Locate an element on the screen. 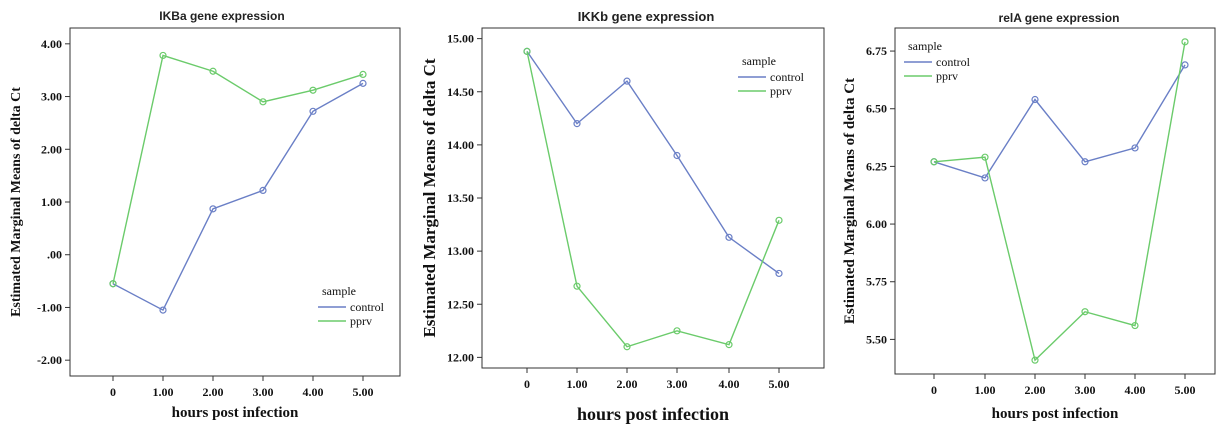  y-tick-label: 6.50 is located at coordinates (876, 109).